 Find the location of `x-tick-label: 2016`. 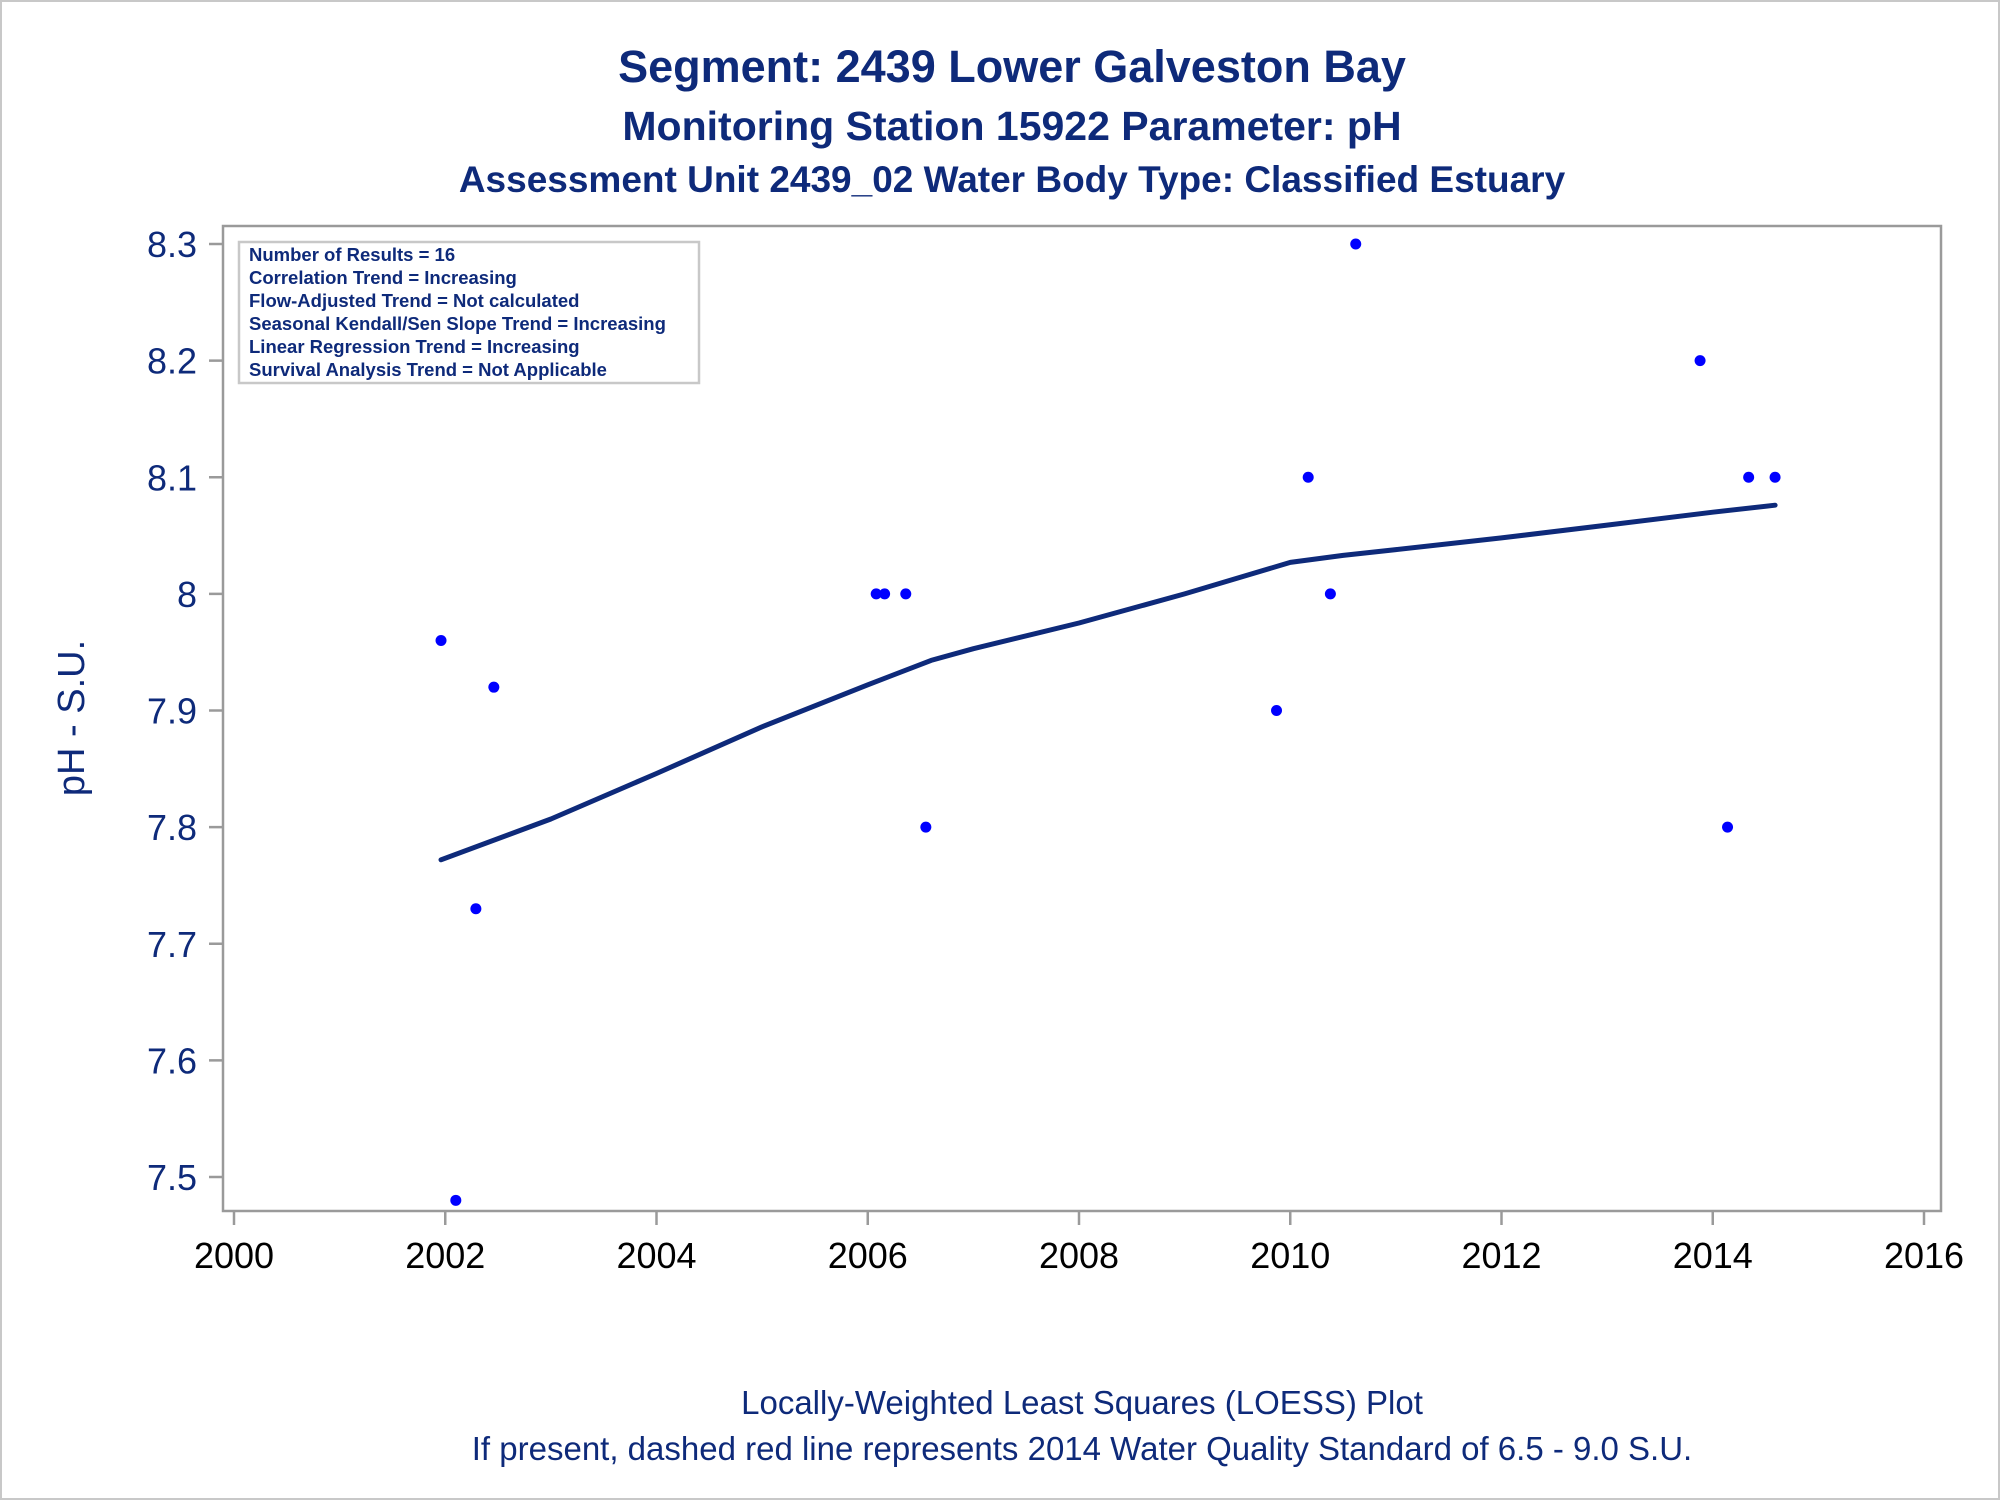

x-tick-label: 2016 is located at coordinates (1924, 1255).